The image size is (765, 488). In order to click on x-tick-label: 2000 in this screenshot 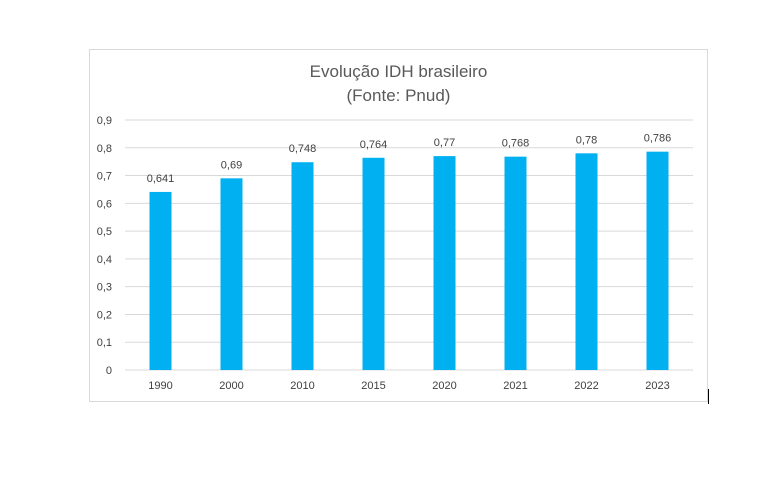, I will do `click(231, 386)`.